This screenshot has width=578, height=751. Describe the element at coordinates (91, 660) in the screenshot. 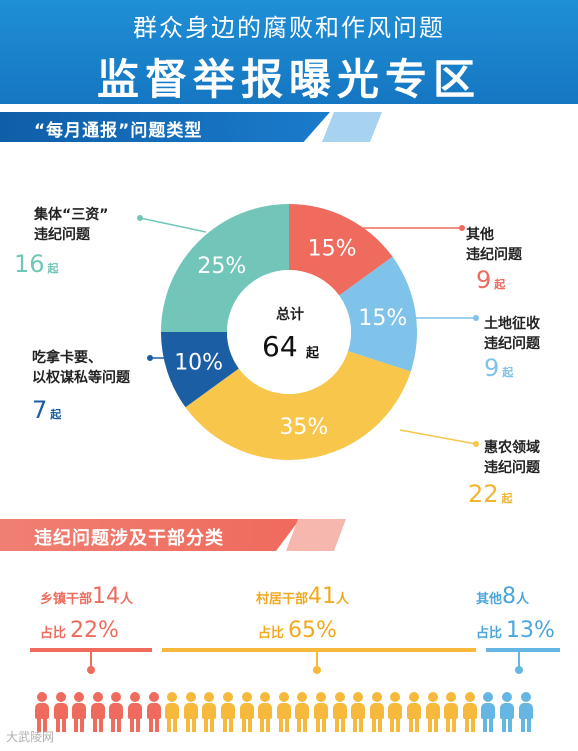

I see `group-township-stem` at that location.